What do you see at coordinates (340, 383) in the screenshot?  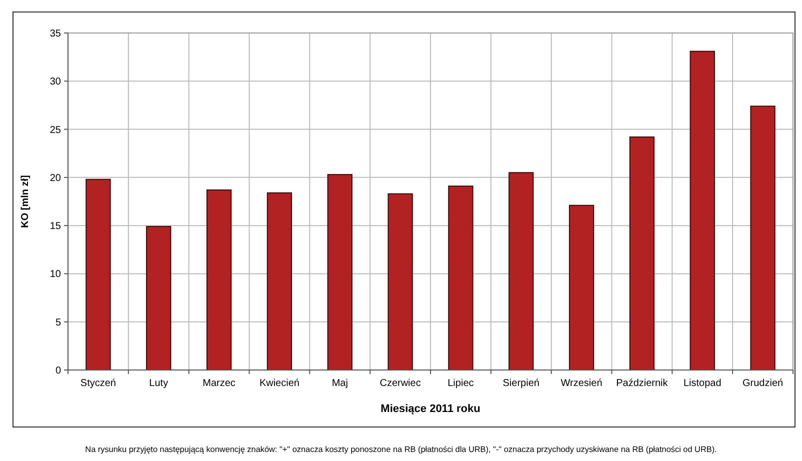 I see `x-tick-label: Maj` at bounding box center [340, 383].